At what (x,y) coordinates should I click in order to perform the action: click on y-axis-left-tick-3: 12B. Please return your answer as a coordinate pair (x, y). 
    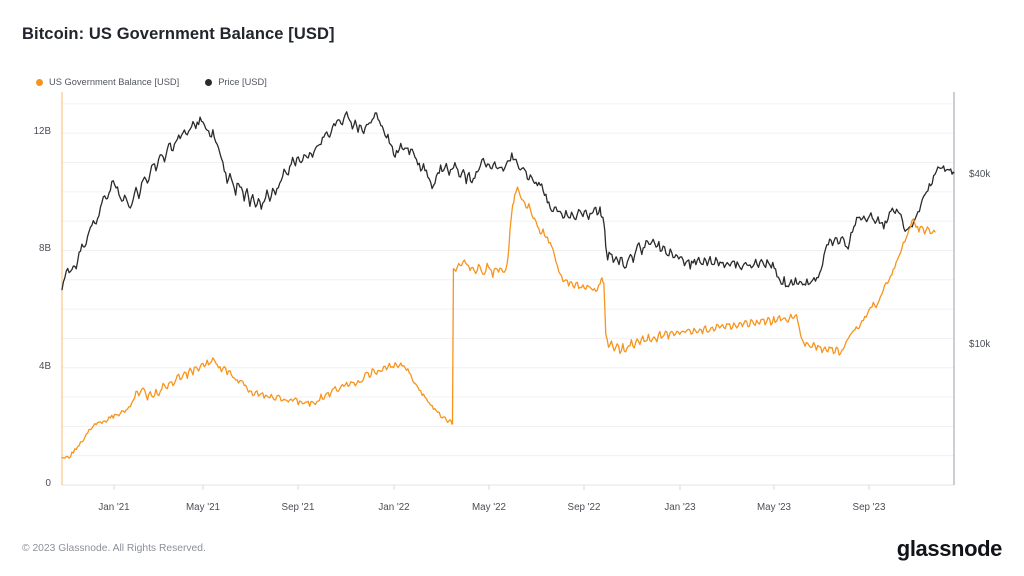
    Looking at the image, I should click on (42, 132).